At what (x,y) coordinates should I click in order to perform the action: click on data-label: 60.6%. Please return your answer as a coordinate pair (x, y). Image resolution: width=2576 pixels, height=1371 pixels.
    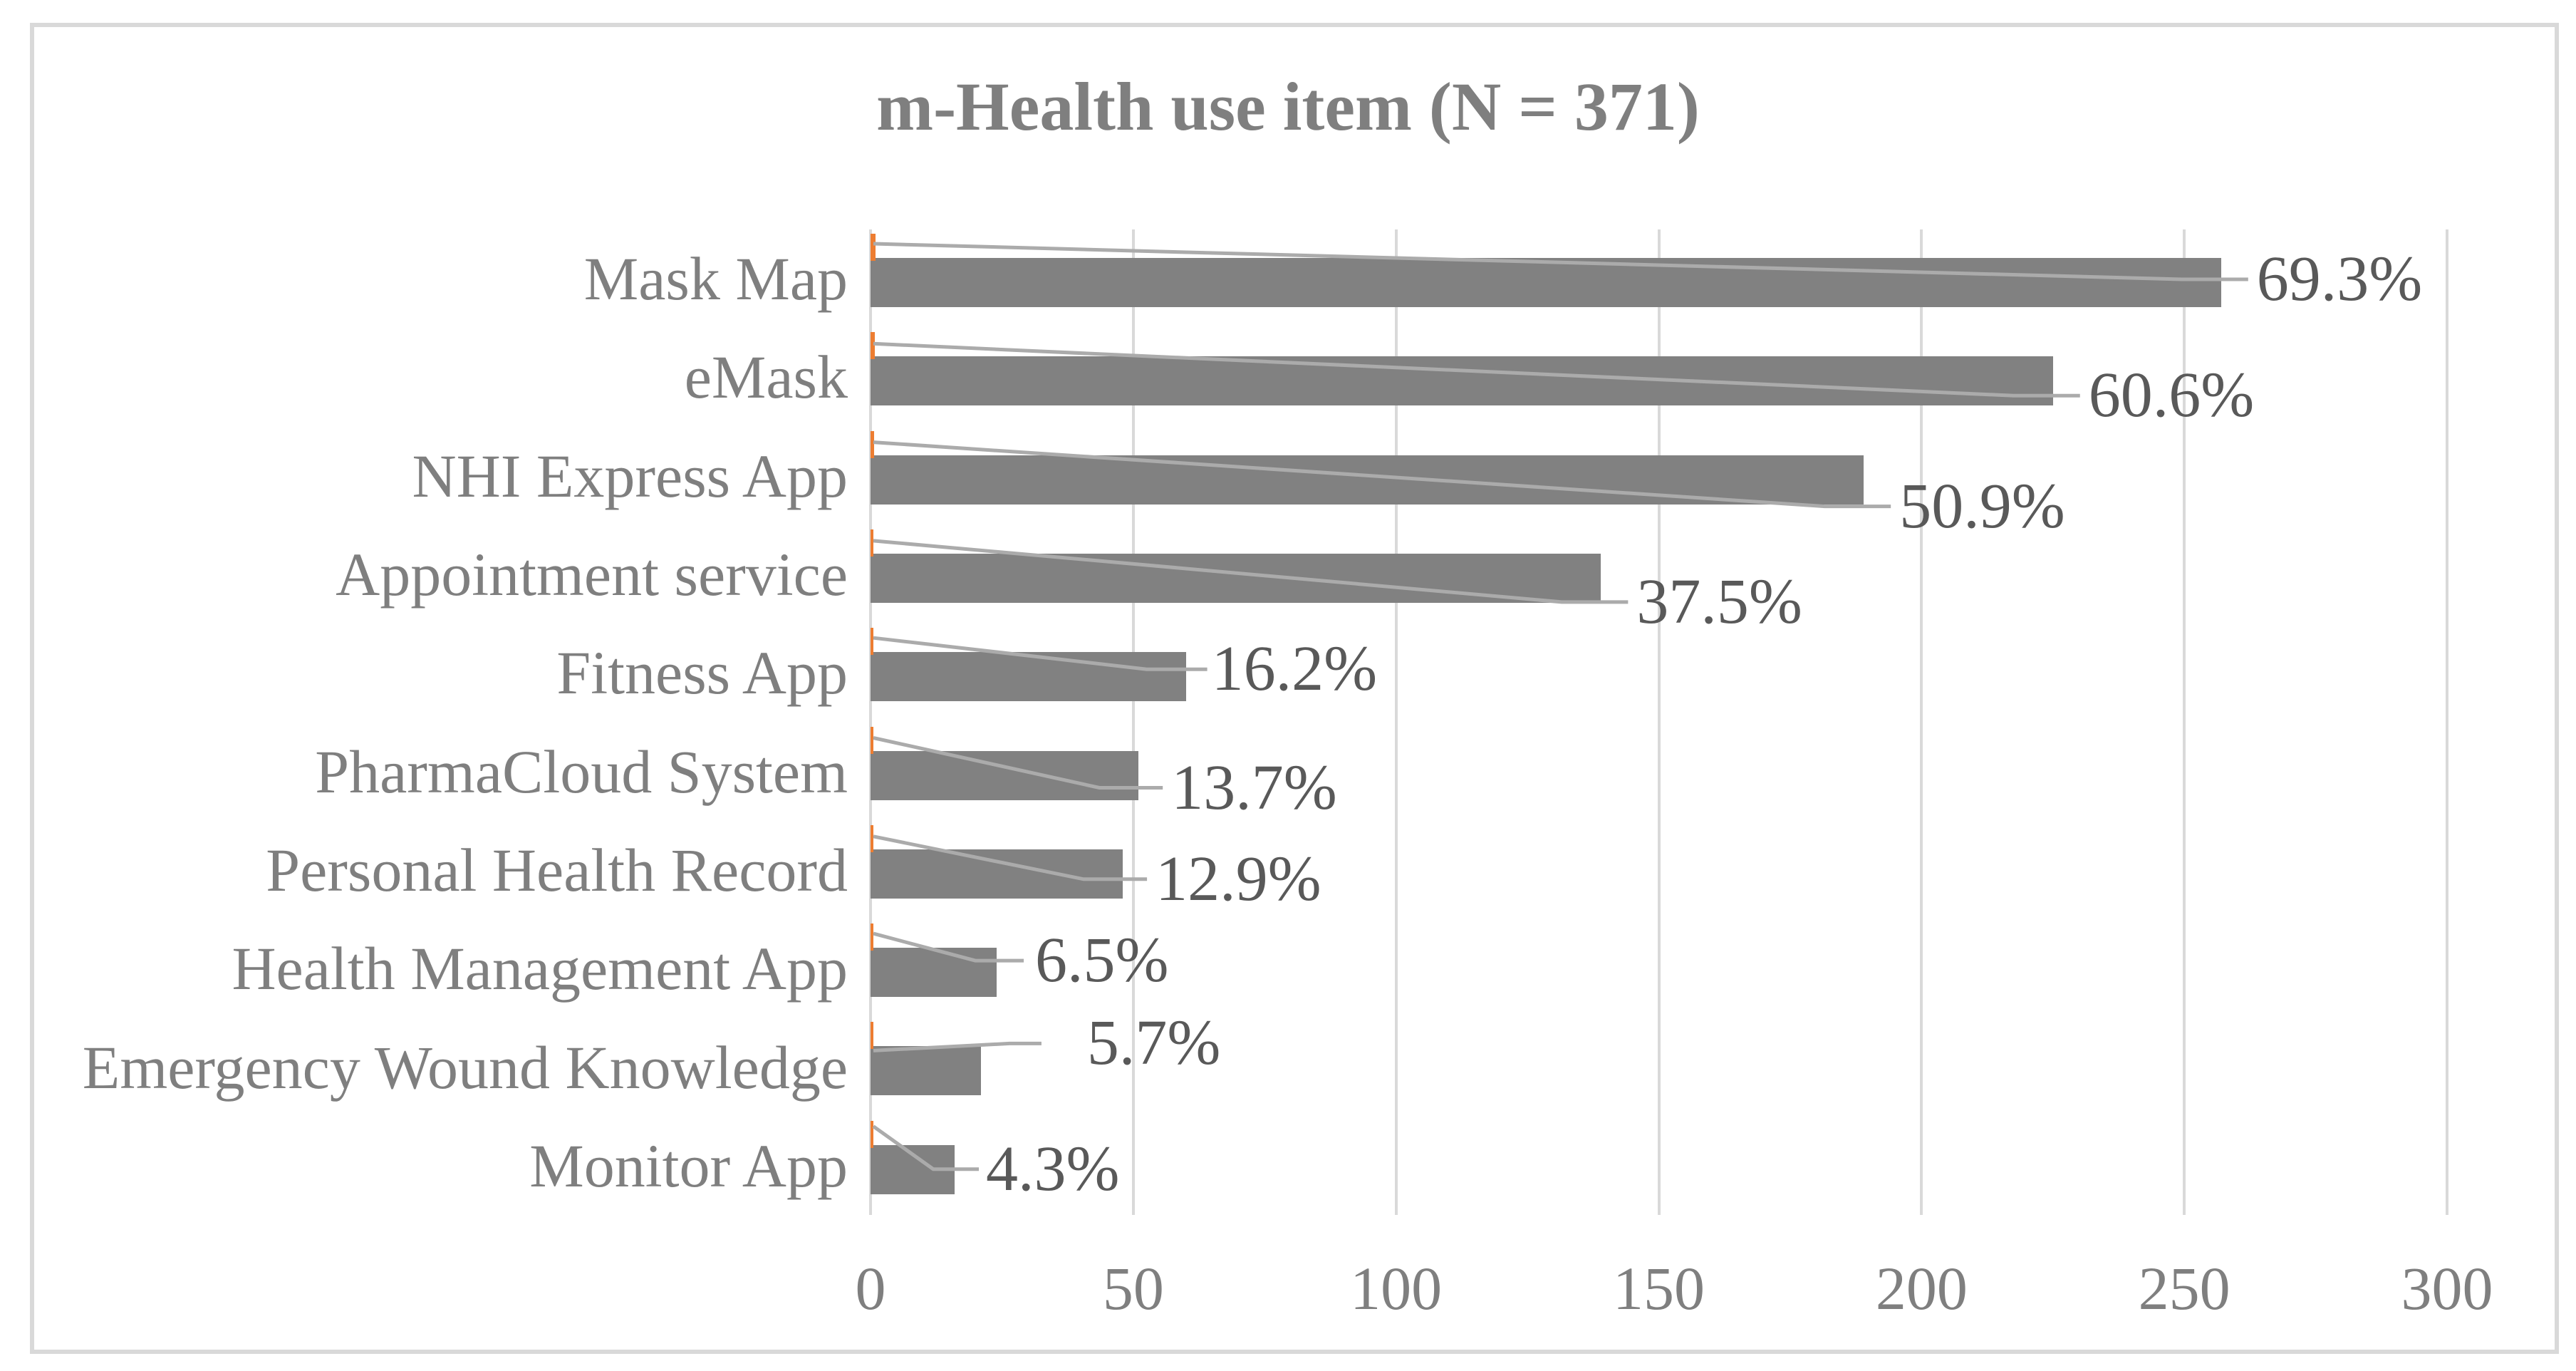
    Looking at the image, I should click on (2171, 395).